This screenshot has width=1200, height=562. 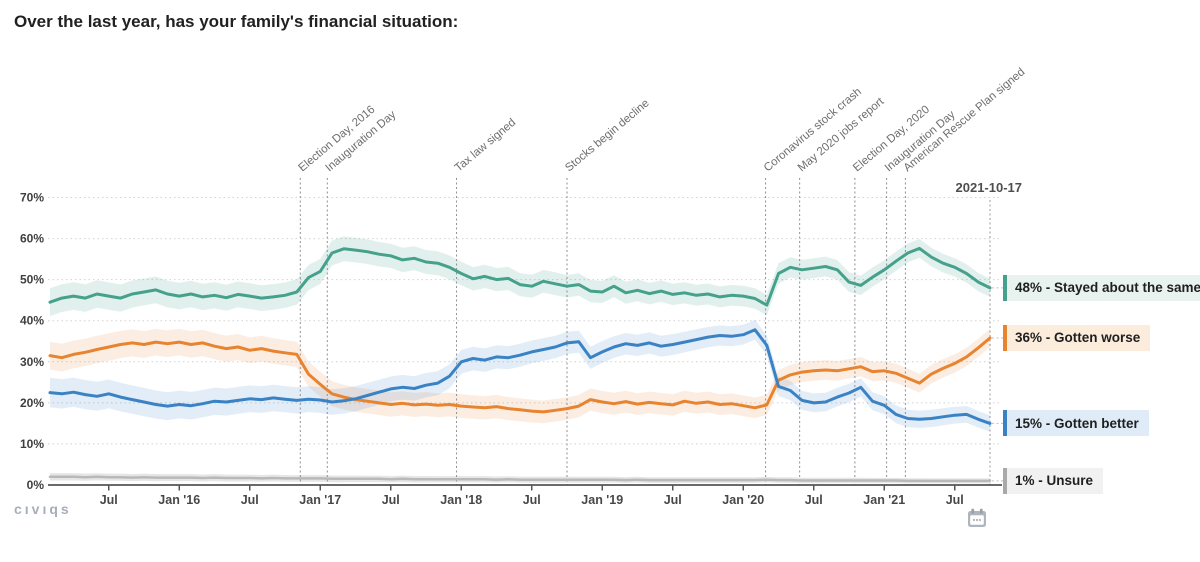 What do you see at coordinates (607, 135) in the screenshot?
I see `svg-text: Stocks begin decline` at bounding box center [607, 135].